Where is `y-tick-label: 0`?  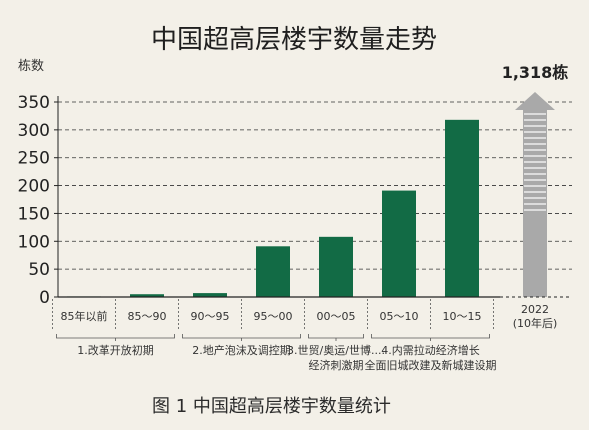 y-tick-label: 0 is located at coordinates (44, 298).